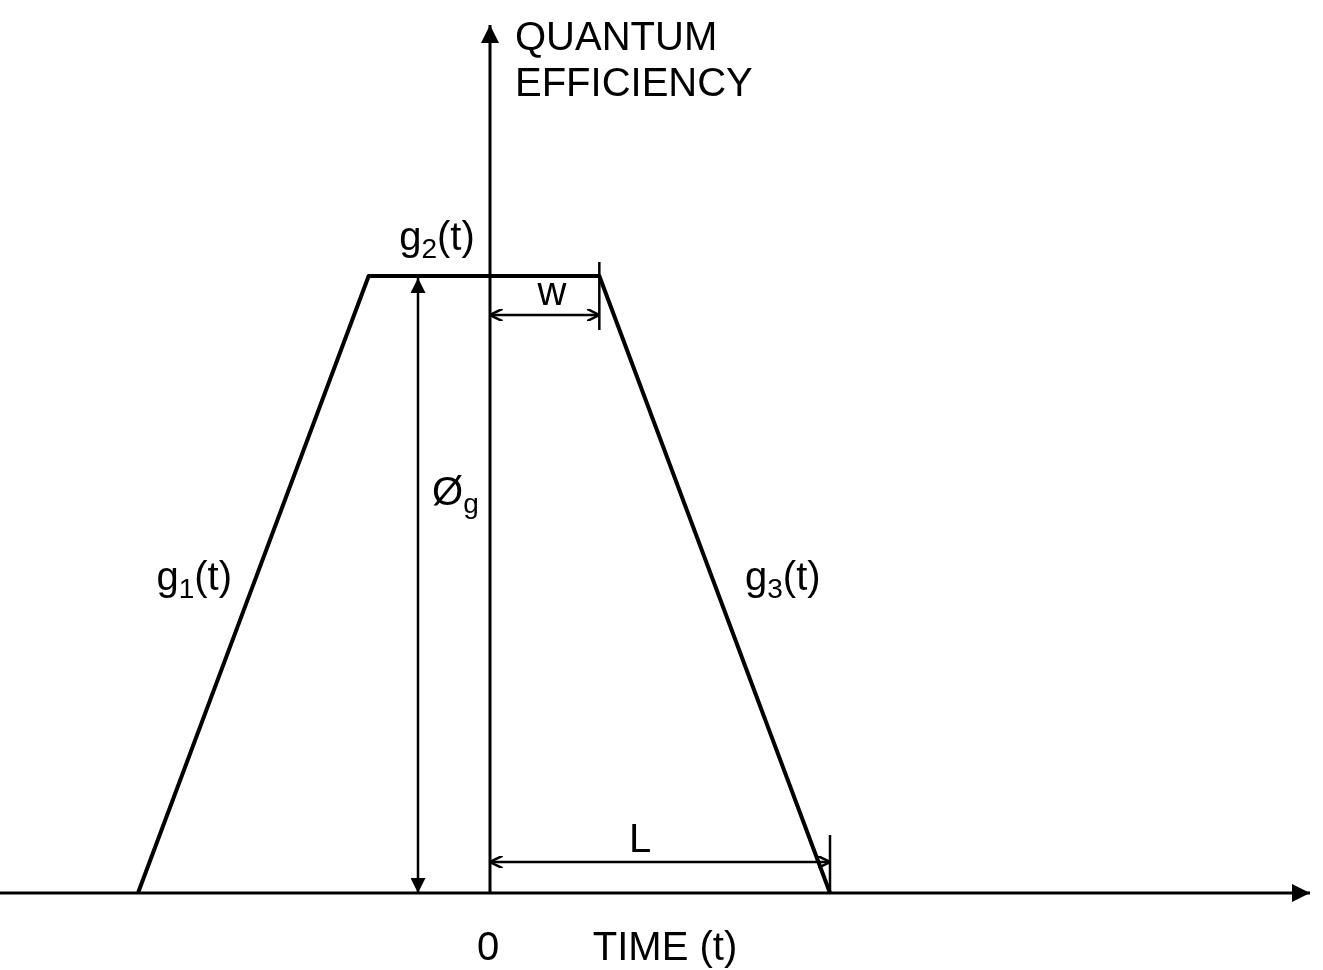 Image resolution: width=1323 pixels, height=970 pixels. I want to click on annotation: L, so click(640, 838).